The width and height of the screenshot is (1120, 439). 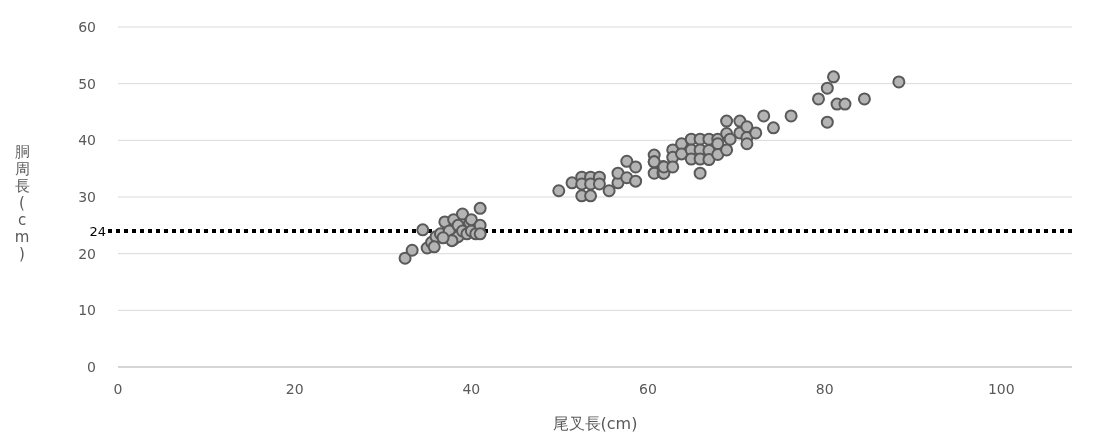 I want to click on y-tick-label: 40, so click(x=87, y=140).